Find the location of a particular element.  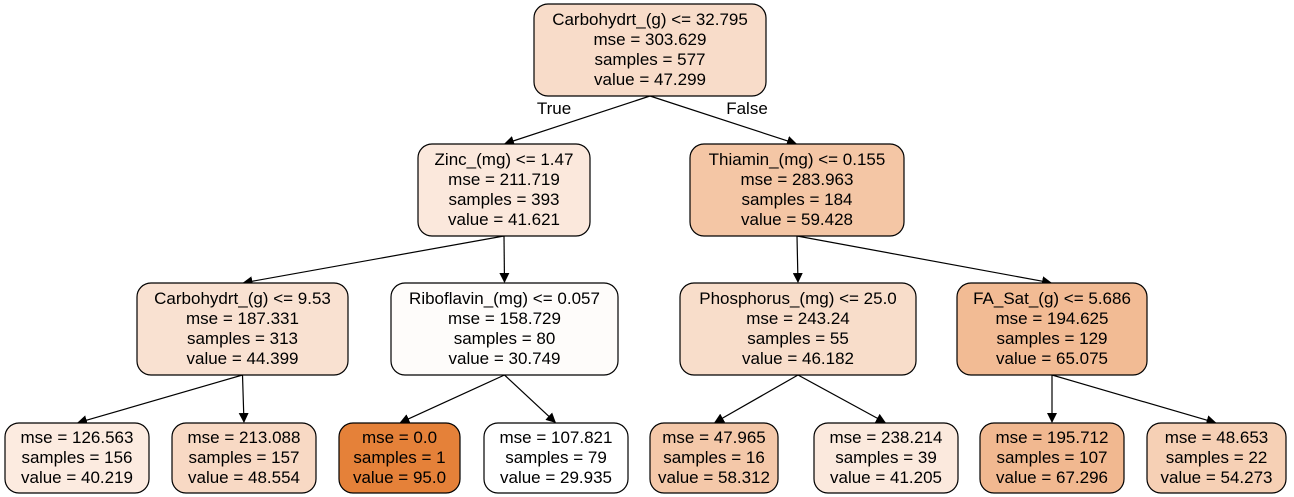

node-line: mse = 211.719 is located at coordinates (504, 179).